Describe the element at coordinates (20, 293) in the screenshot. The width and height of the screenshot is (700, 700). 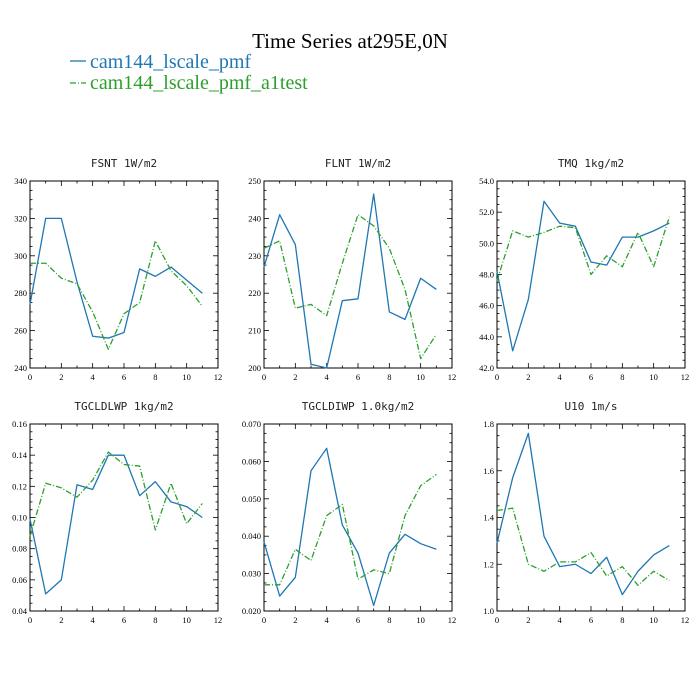
I see `y-tick-label: 280` at that location.